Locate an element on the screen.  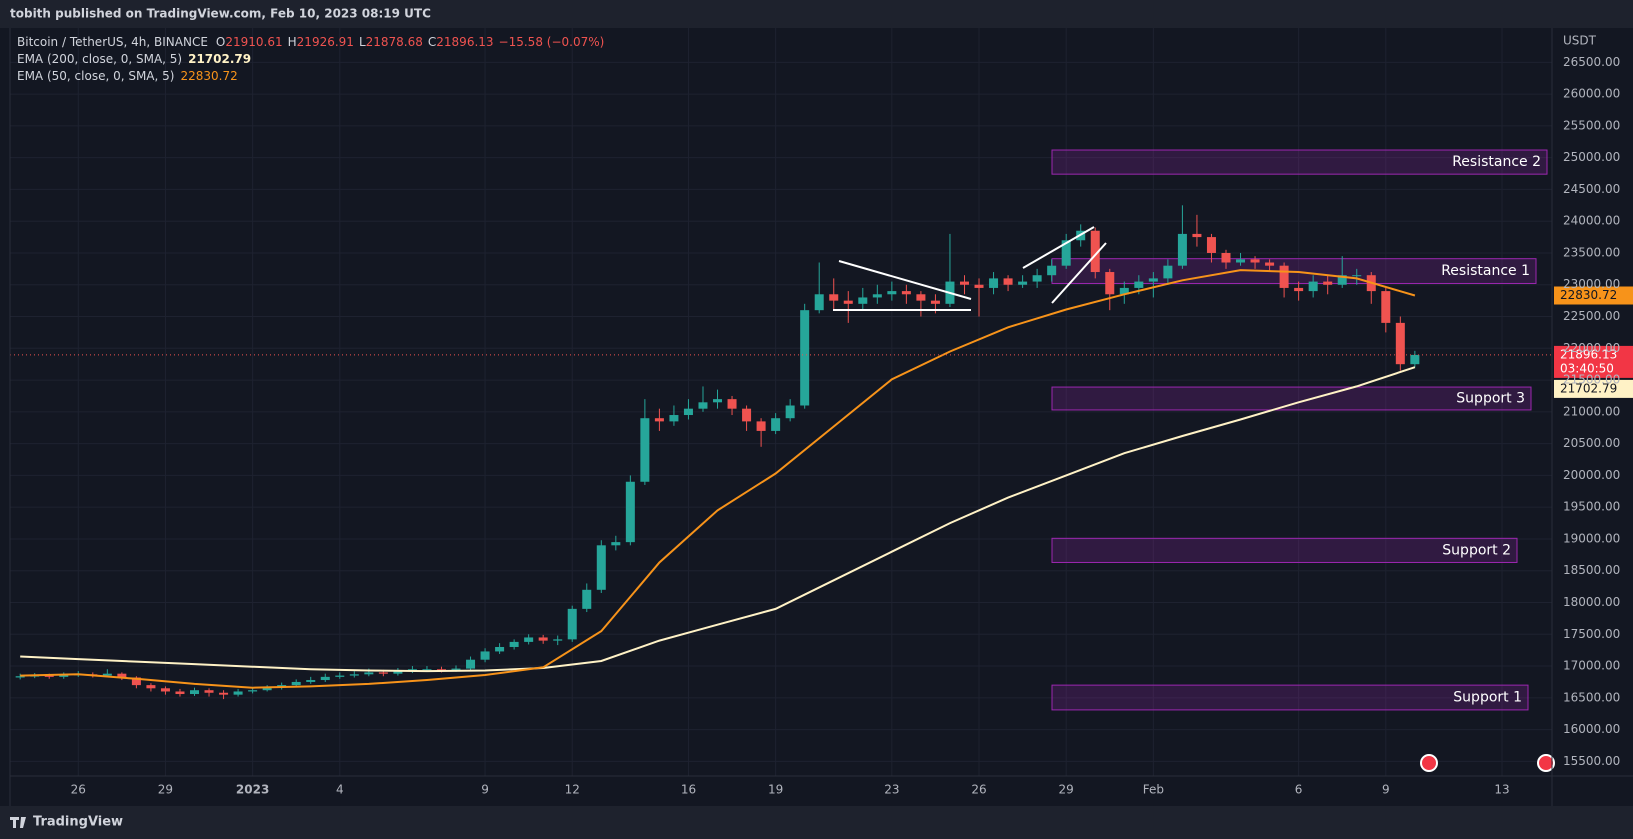
ema-name: EMA (50, close, 0, SMA, 5) is located at coordinates (95, 76).